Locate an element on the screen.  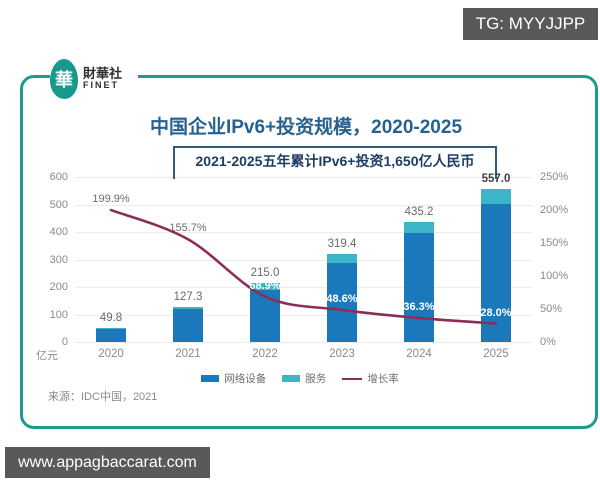
telegram-watermark: TG: MYYJJPP is located at coordinates (530, 24).